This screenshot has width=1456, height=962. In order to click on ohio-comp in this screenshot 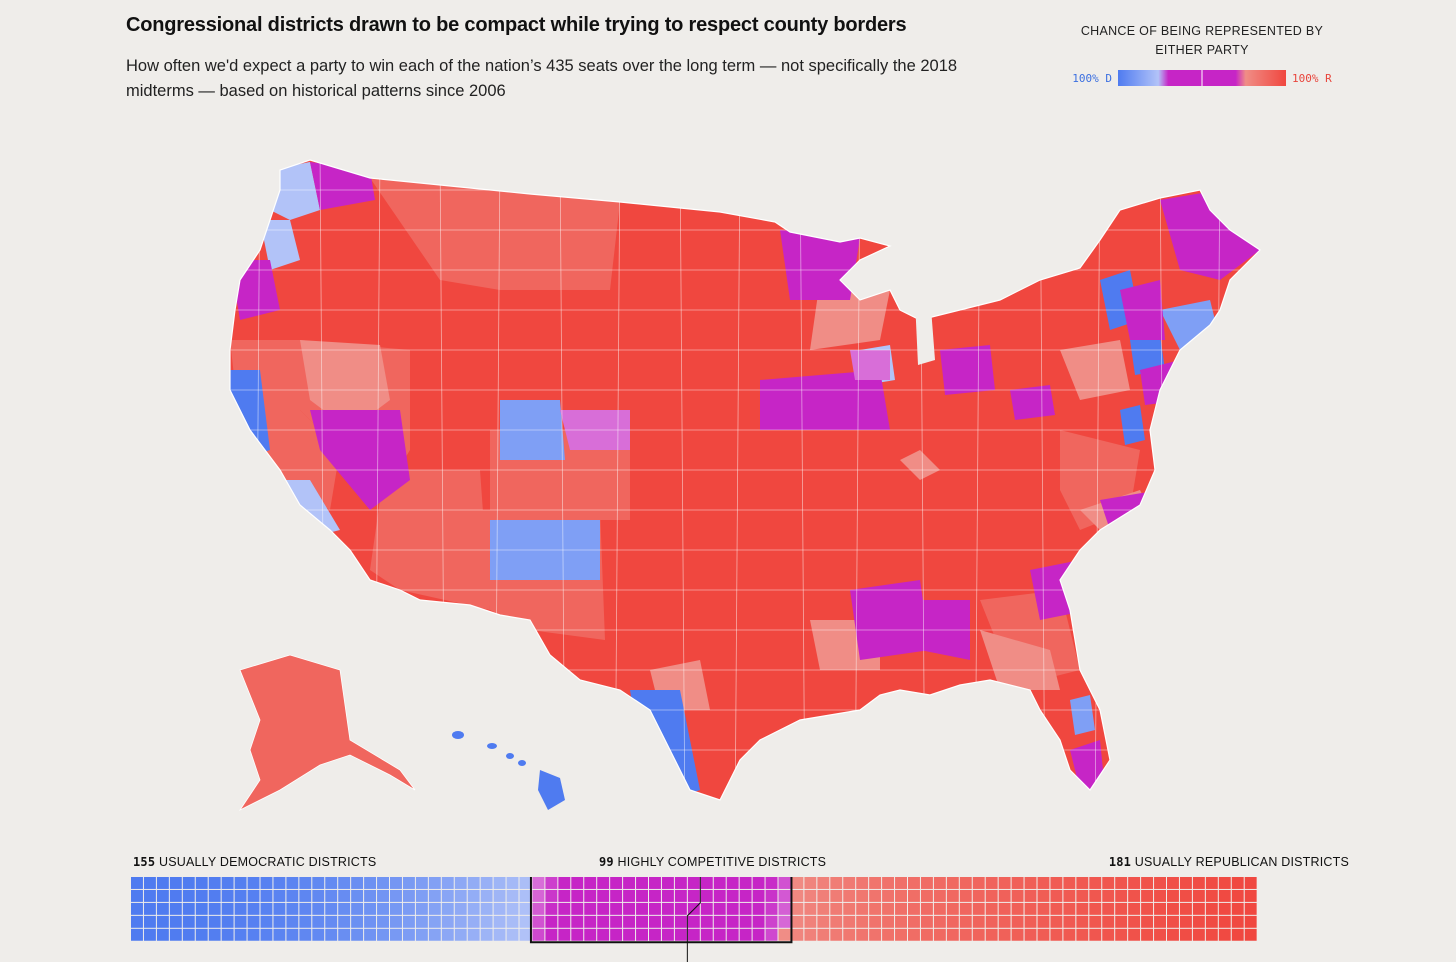, I will do `click(1032, 402)`.